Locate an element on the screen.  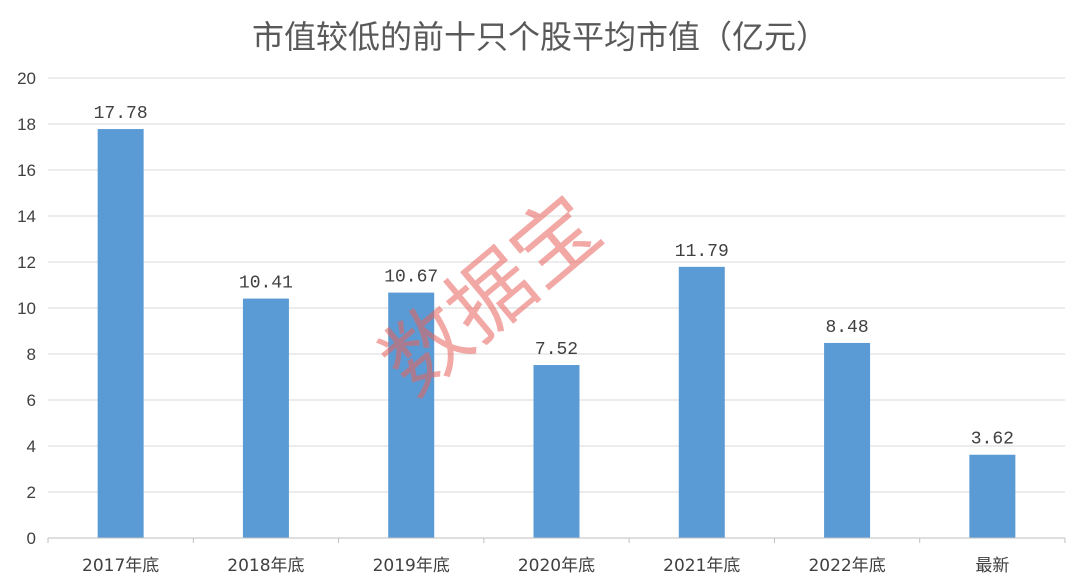
x-axis: 2017年底 2018年底 2019年底 2020年底 2021年底 2022年底 最新 is located at coordinates (556, 556).